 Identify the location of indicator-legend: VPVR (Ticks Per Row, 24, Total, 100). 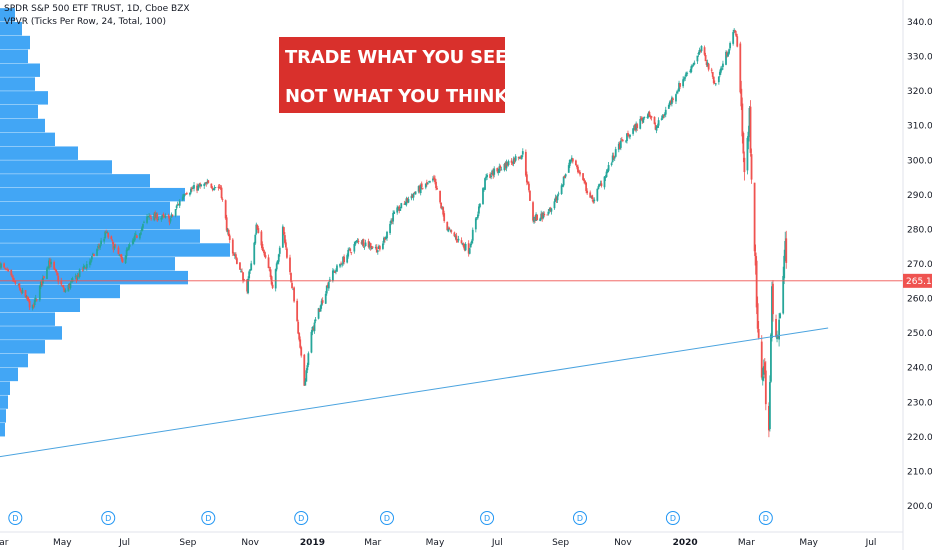
(85, 22).